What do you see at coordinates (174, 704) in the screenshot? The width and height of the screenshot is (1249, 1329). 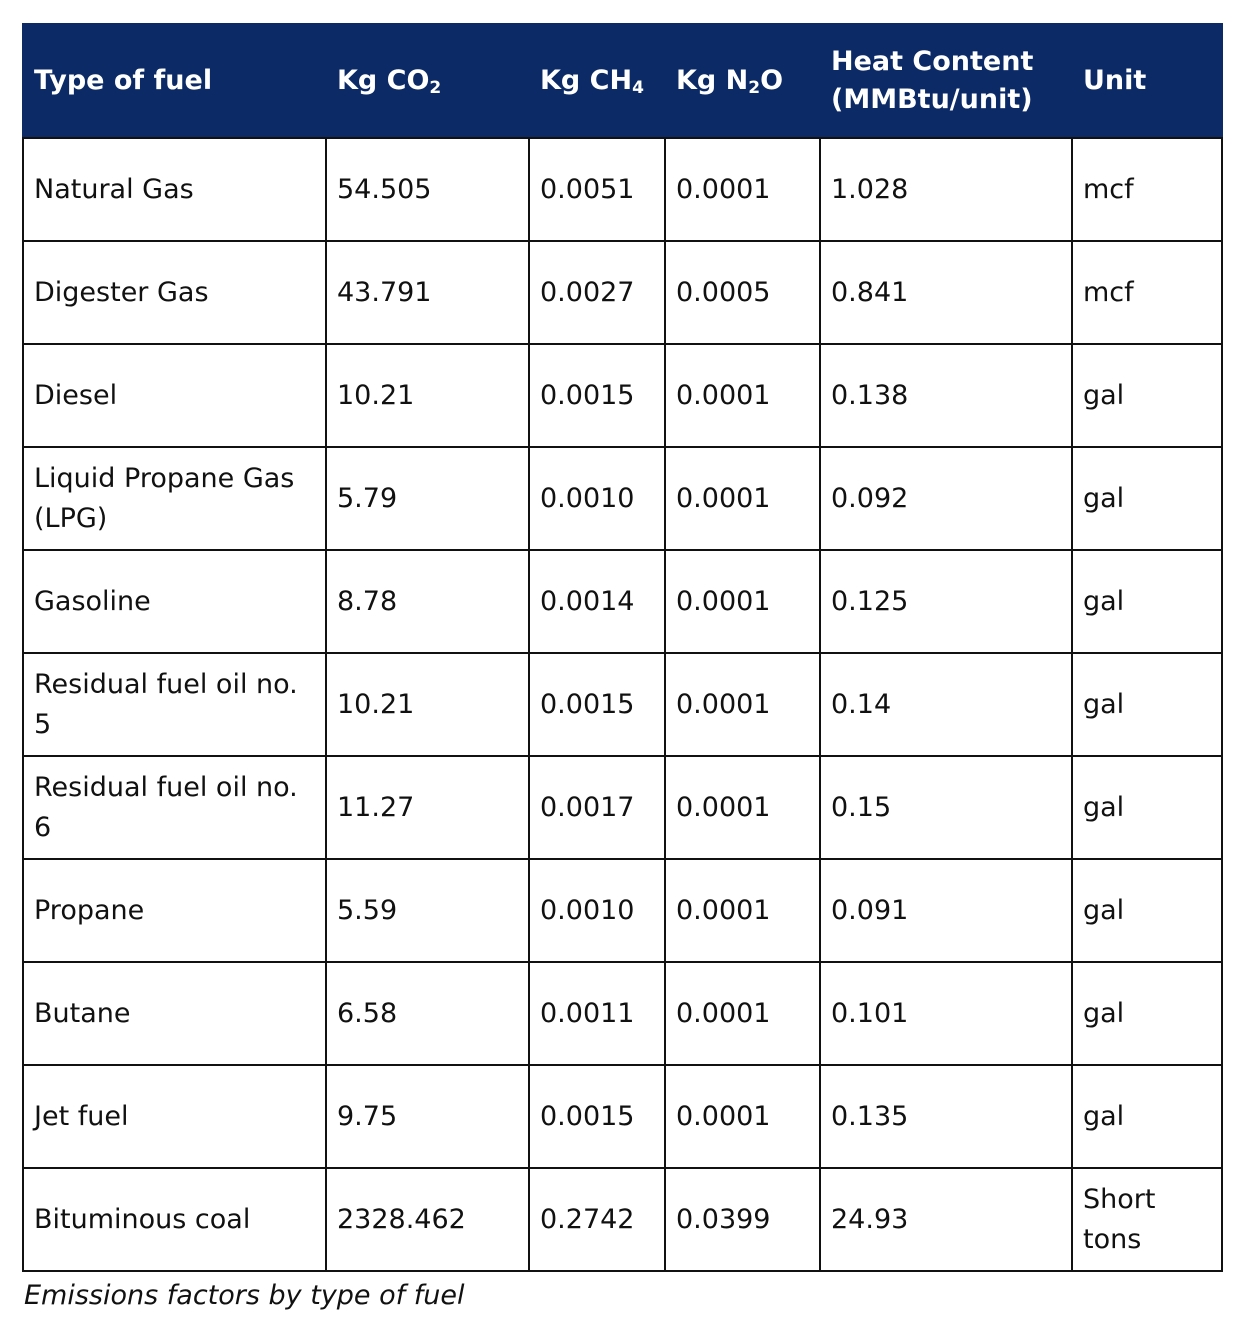 I see `fuel-type-cell: Residual fuel oil no. 5` at bounding box center [174, 704].